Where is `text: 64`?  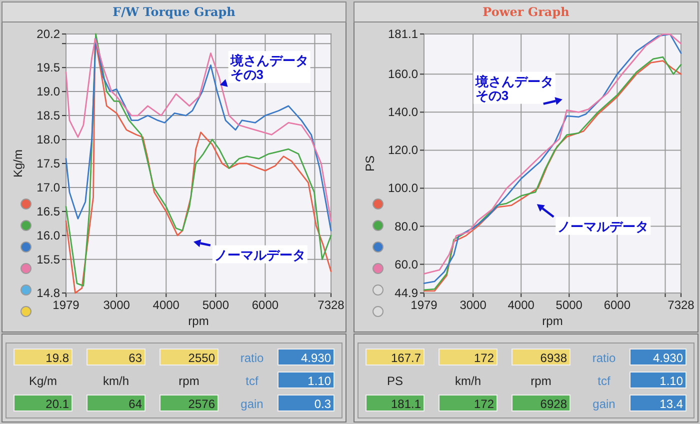 text: 64 is located at coordinates (135, 404).